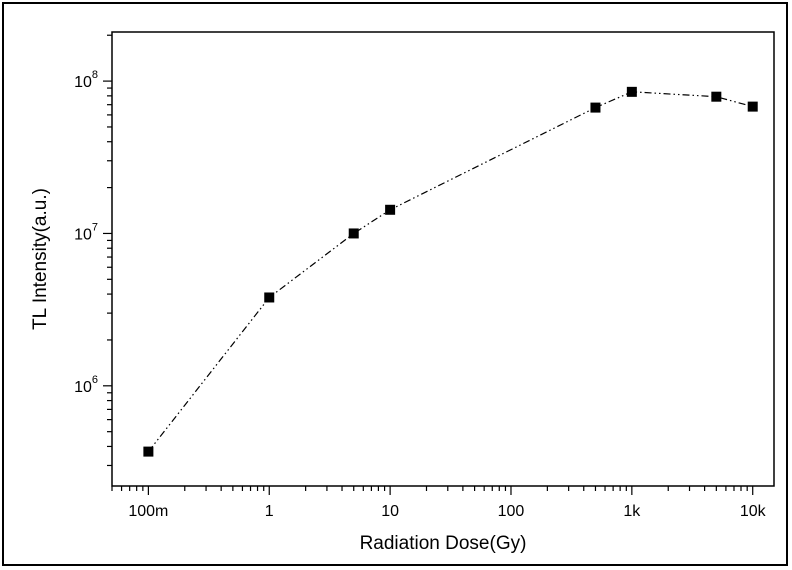 Image resolution: width=792 pixels, height=570 pixels. What do you see at coordinates (439, 503) in the screenshot?
I see `x-axis-ticks: 100m 1 10 100 1k 10k` at bounding box center [439, 503].